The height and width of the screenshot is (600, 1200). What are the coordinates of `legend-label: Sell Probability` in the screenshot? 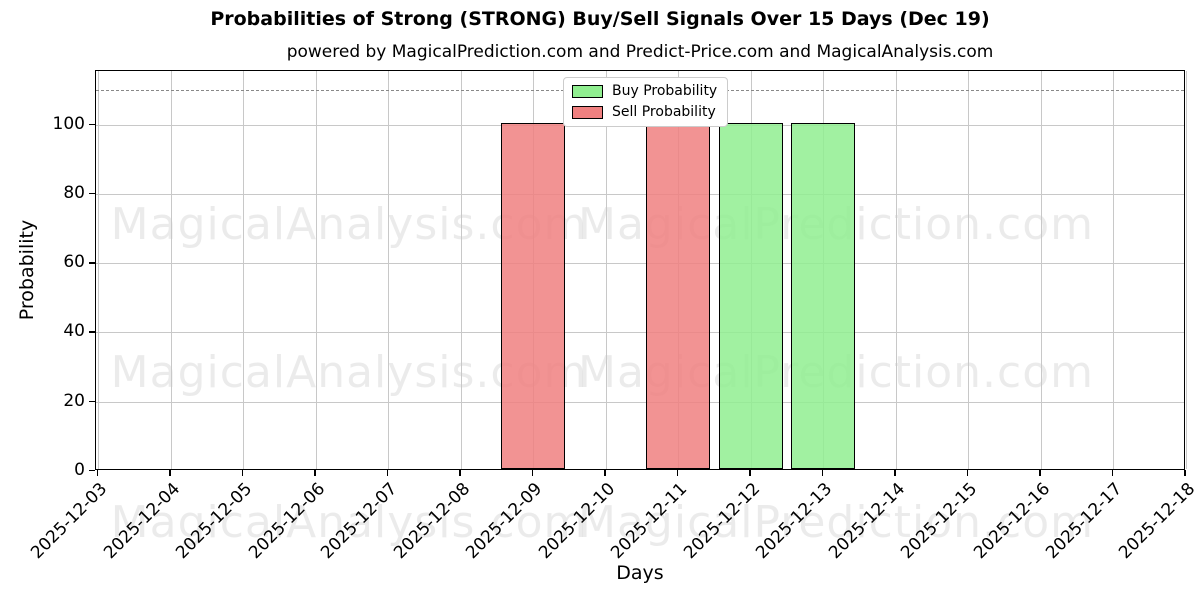 It's located at (664, 112).